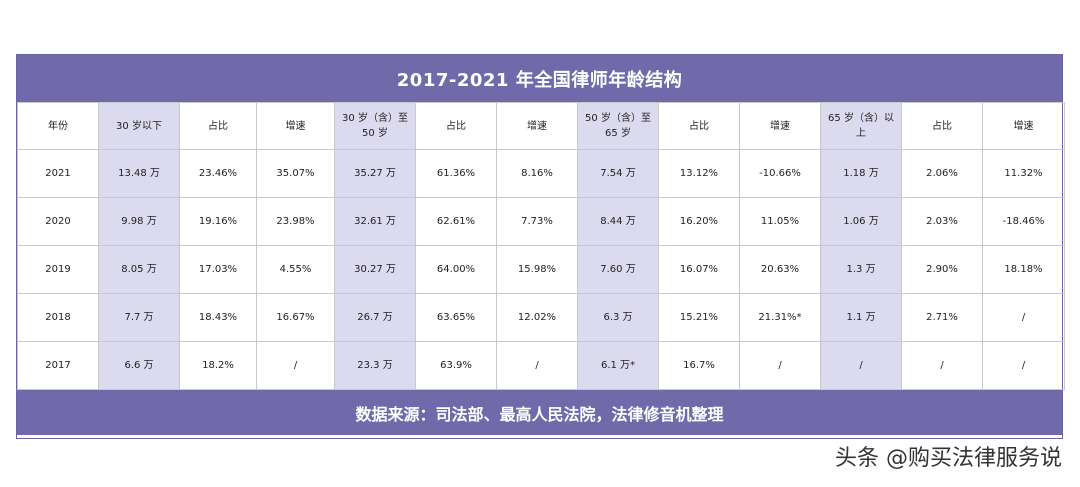 The image size is (1080, 487). What do you see at coordinates (456, 317) in the screenshot?
I see `table-cell: 63.65%` at bounding box center [456, 317].